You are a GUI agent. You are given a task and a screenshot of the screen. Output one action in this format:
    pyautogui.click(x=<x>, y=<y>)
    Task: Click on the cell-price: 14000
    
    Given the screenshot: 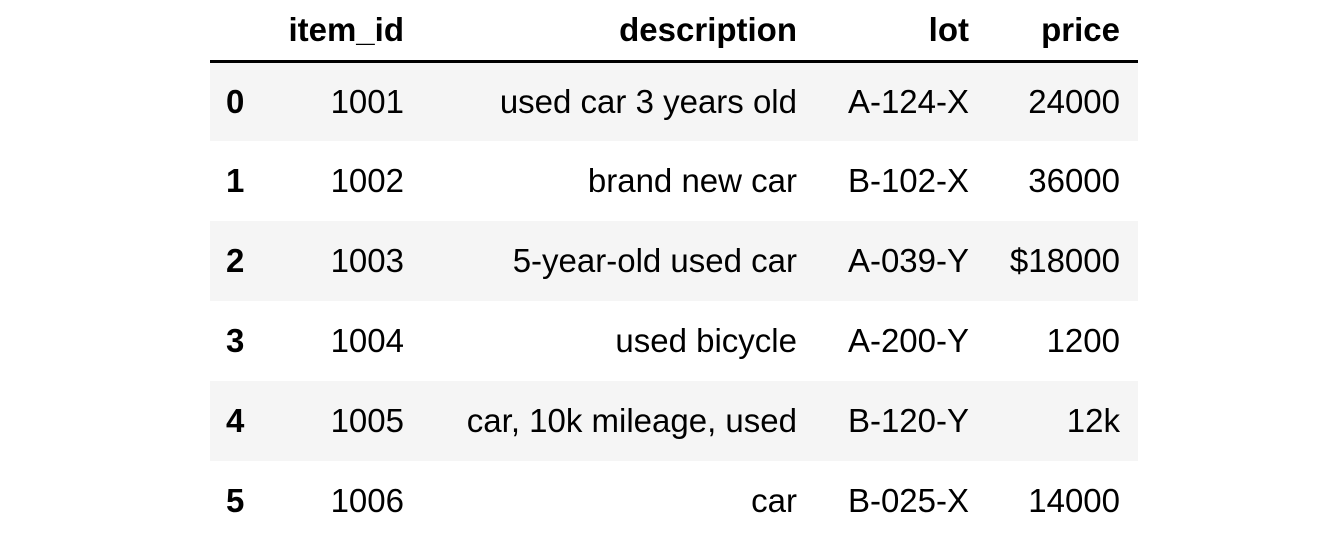 What is the action you would take?
    pyautogui.click(x=1074, y=500)
    